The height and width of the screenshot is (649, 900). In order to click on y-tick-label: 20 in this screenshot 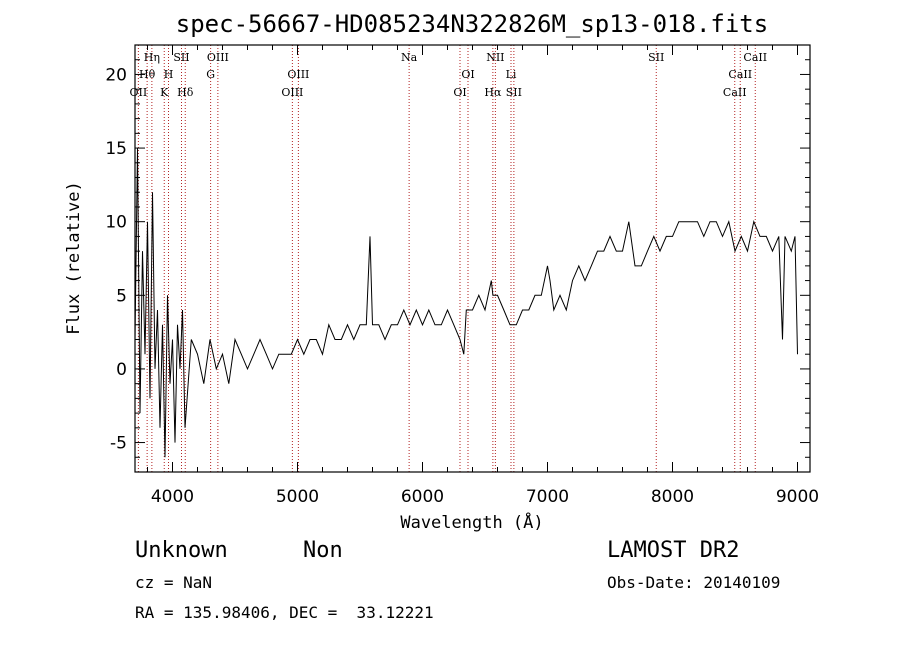, I will do `click(116, 75)`.